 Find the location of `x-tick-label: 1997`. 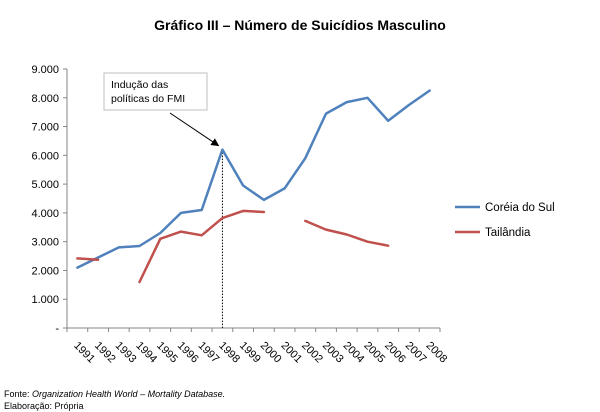

x-tick-label: 1997 is located at coordinates (209, 353).